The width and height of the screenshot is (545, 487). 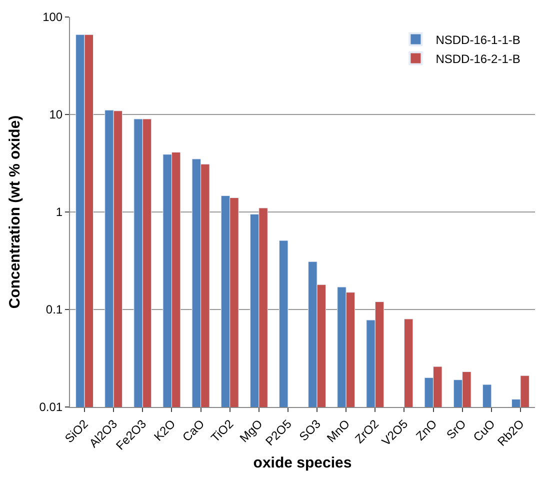 What do you see at coordinates (51, 407) in the screenshot?
I see `y-tick-label: 0.01` at bounding box center [51, 407].